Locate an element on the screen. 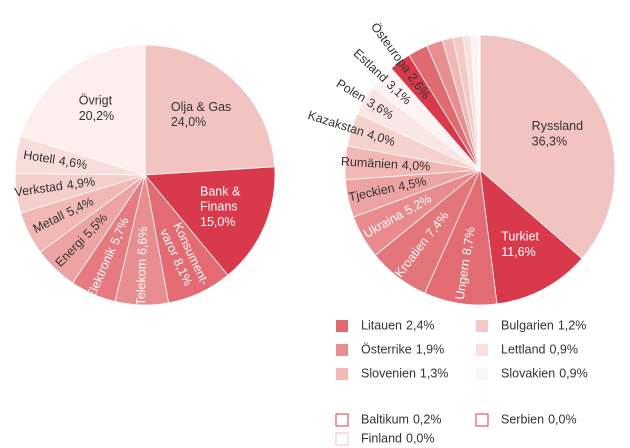  legend-value: 1,9% is located at coordinates (430, 349).